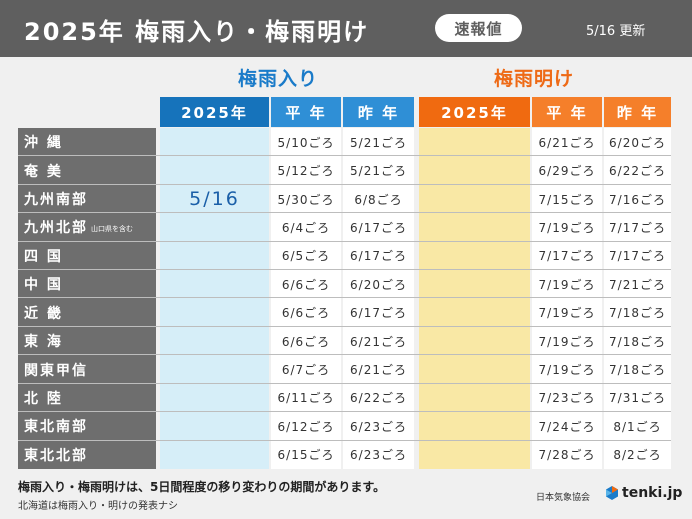 Image resolution: width=692 pixels, height=519 pixels. Describe the element at coordinates (112, 228) in the screenshot. I see `region-note: 山口県を含む` at that location.